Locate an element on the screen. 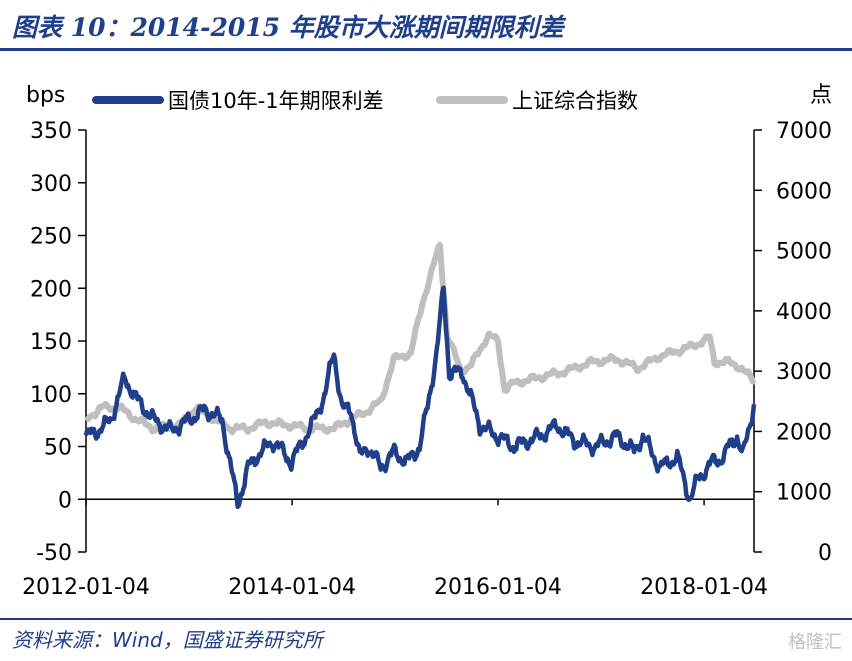 The image size is (852, 661). legend-label-index: 上证综合指数 is located at coordinates (575, 101).